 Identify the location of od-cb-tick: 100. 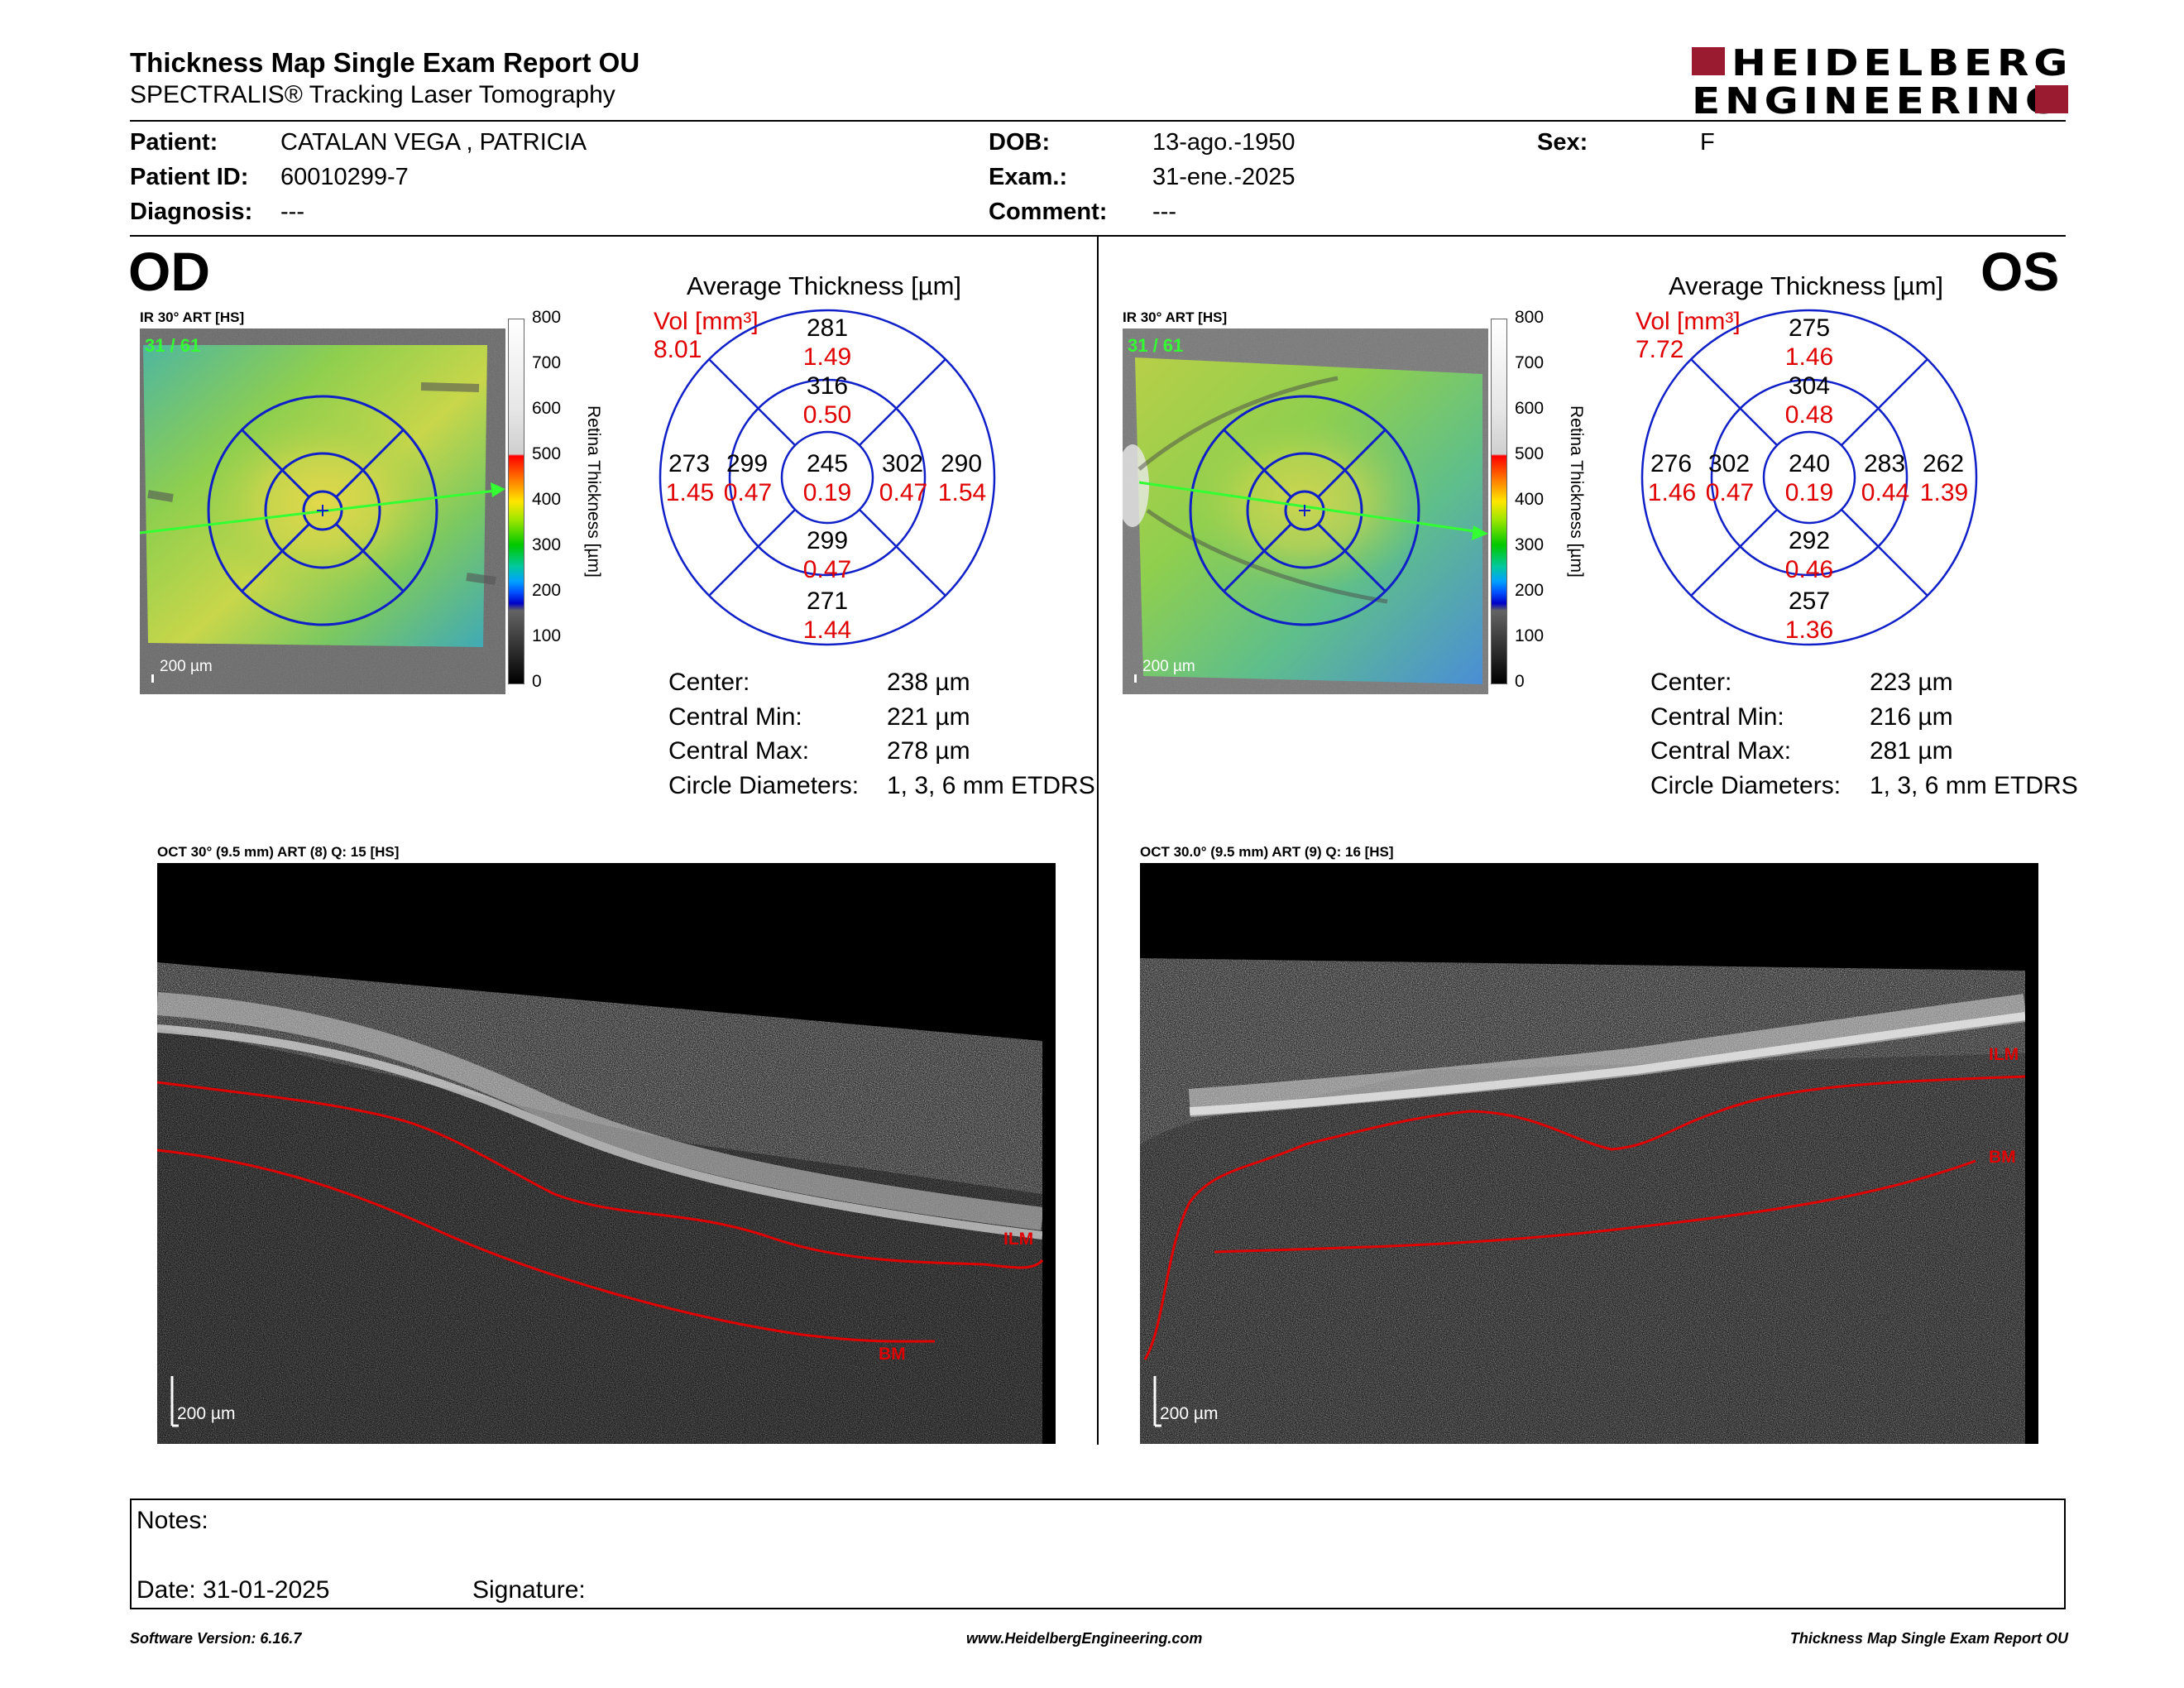
(547, 635).